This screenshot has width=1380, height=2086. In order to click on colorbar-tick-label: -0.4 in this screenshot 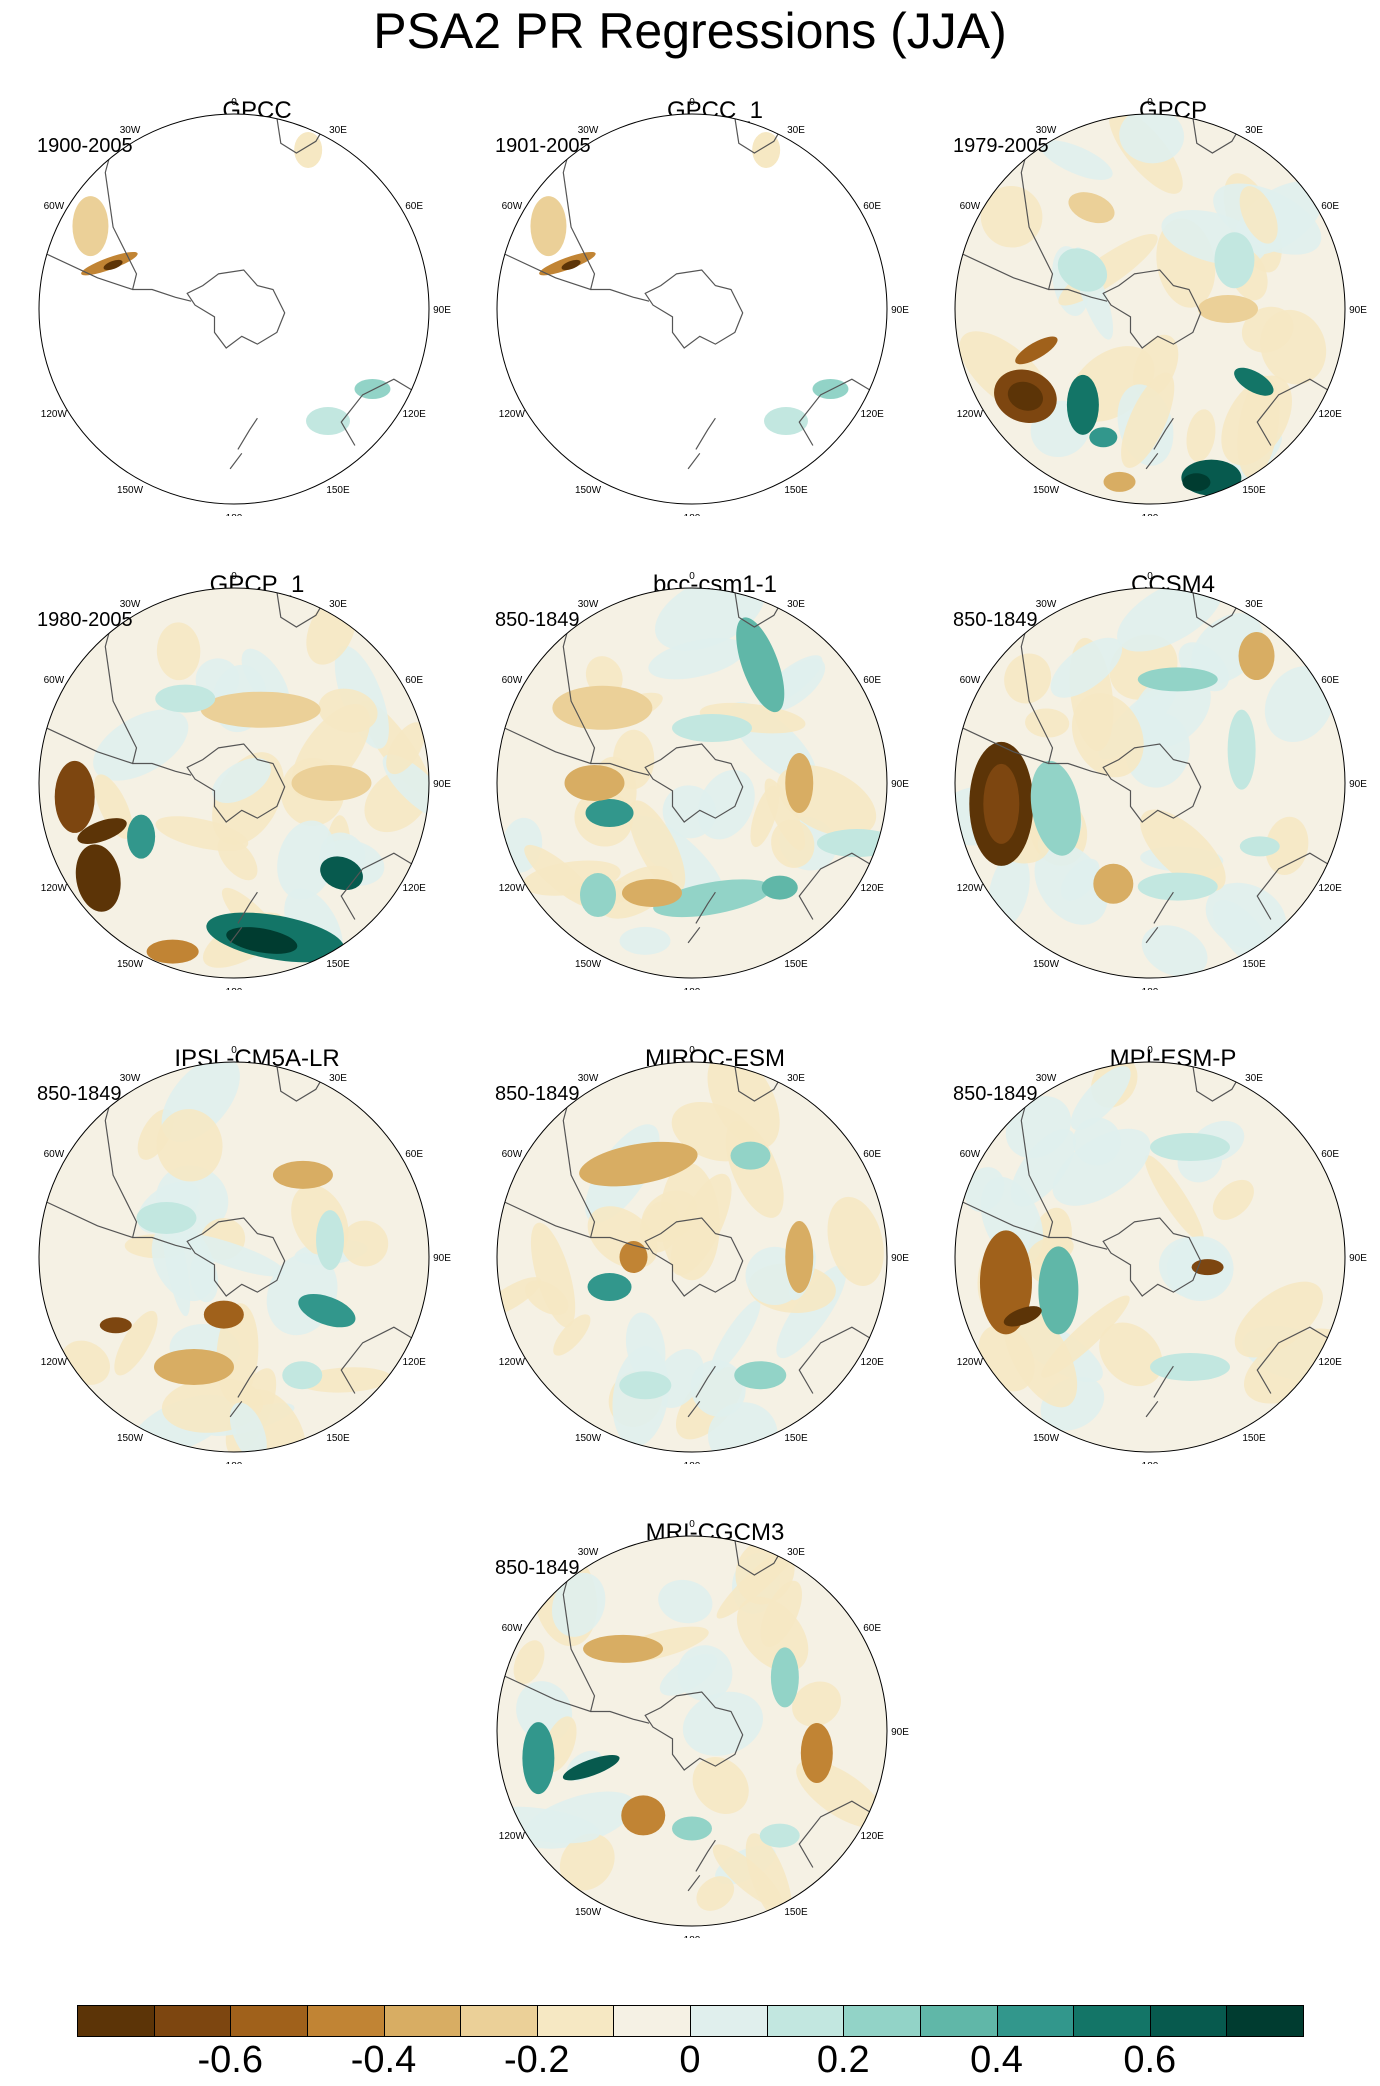, I will do `click(383, 2060)`.